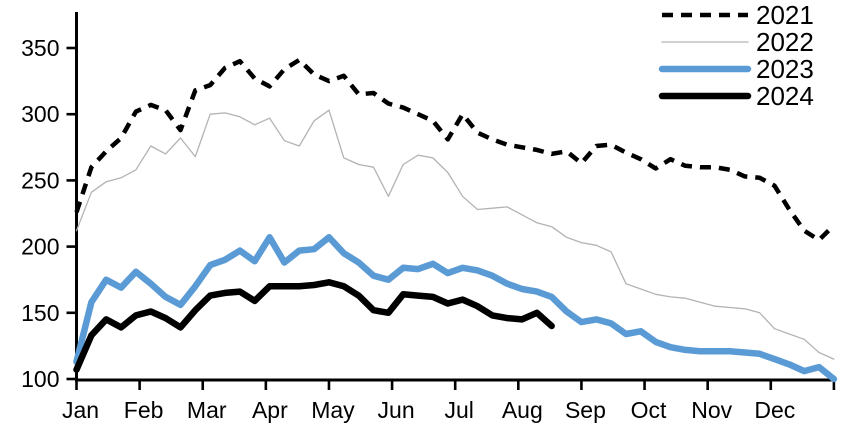 This screenshot has width=852, height=430. What do you see at coordinates (711, 410) in the screenshot?
I see `x-tick-label: Nov` at bounding box center [711, 410].